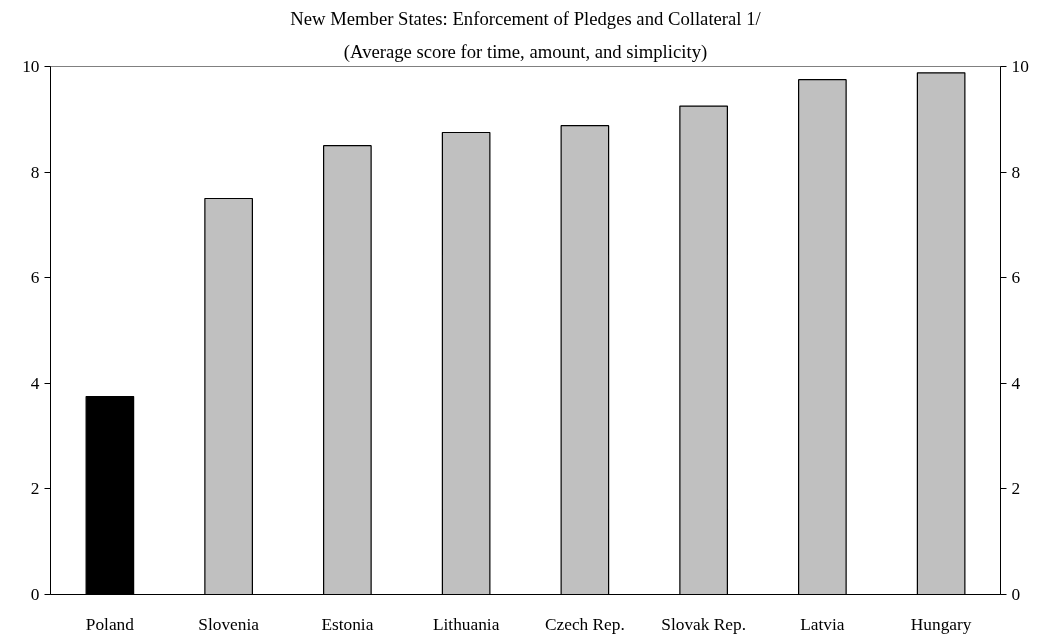 The height and width of the screenshot is (644, 1060). What do you see at coordinates (1016, 172) in the screenshot?
I see `y2-tick-label: 8` at bounding box center [1016, 172].